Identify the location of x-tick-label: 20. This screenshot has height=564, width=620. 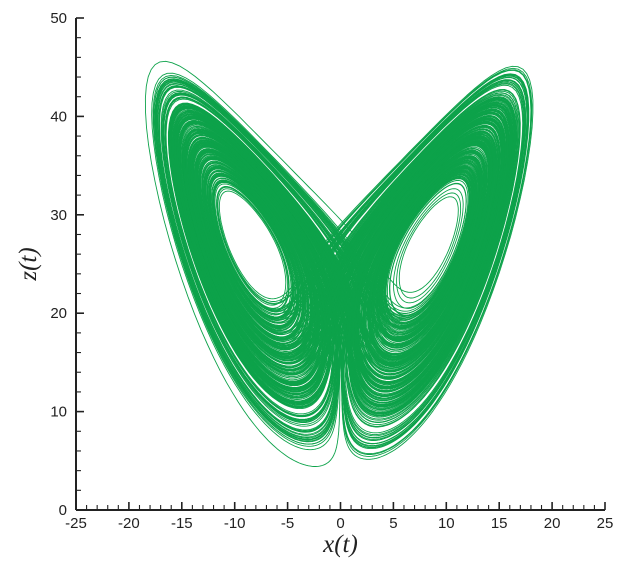
(552, 523).